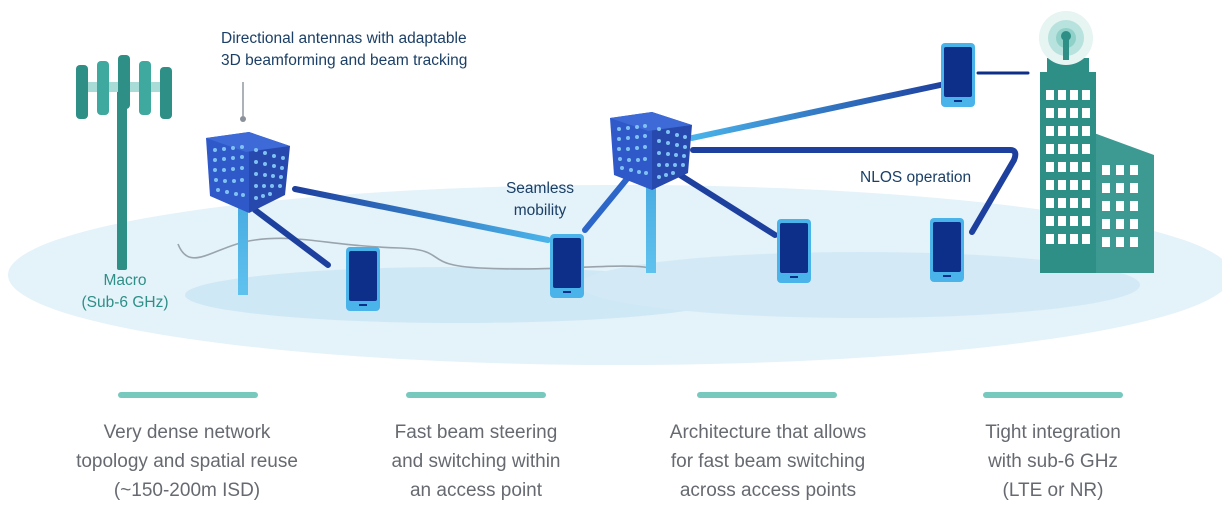 This screenshot has height=505, width=1222. I want to click on seamless-mobility-label: Seamless mobility, so click(540, 200).